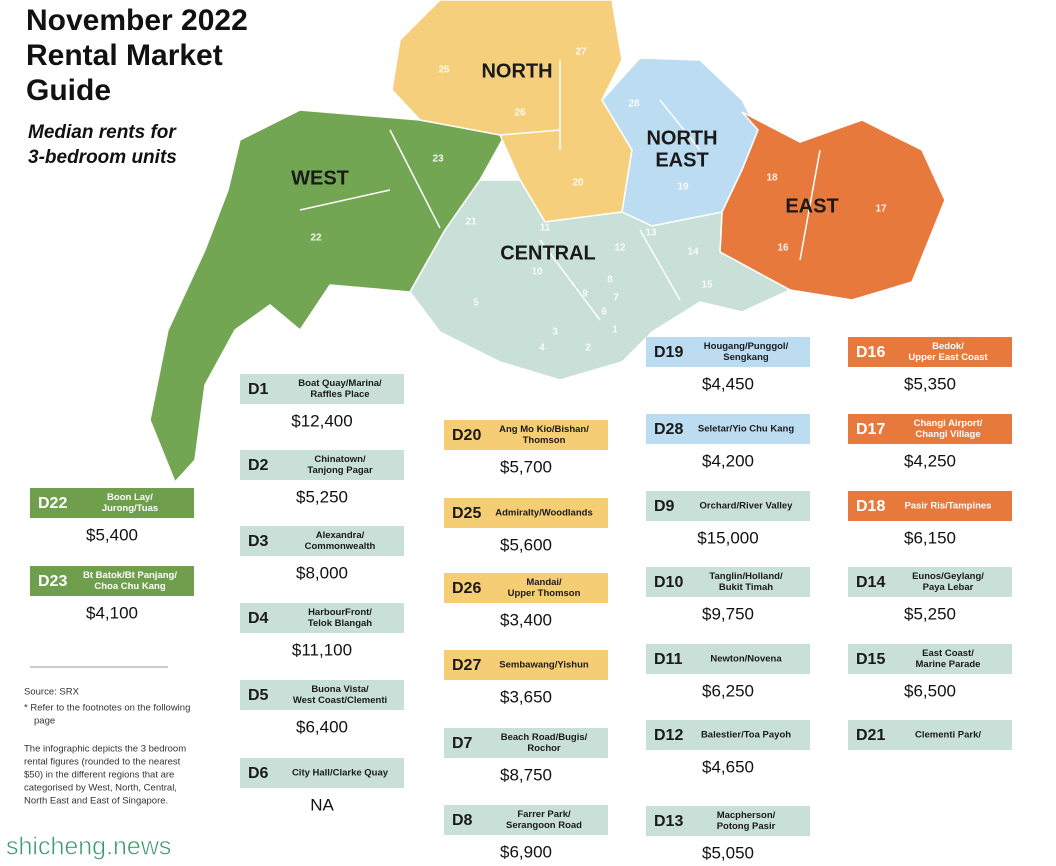 The image size is (1056, 866). What do you see at coordinates (610, 280) in the screenshot?
I see `district-number: 8` at bounding box center [610, 280].